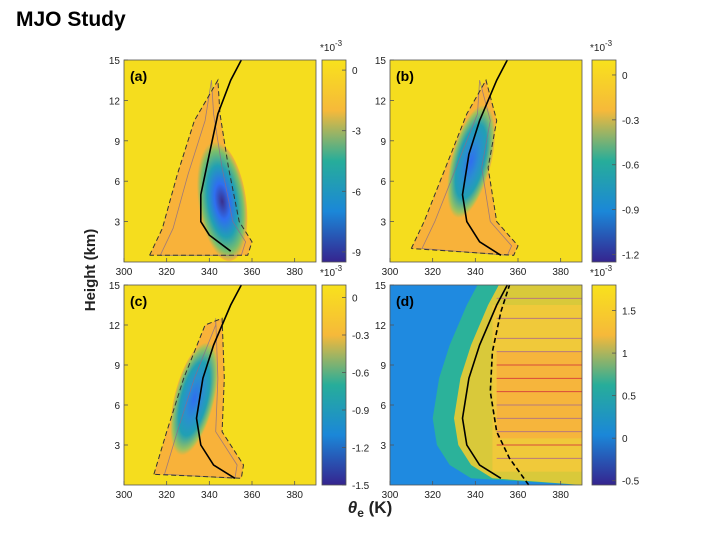  What do you see at coordinates (353, 507) in the screenshot?
I see `x-axis-symbol: θ` at bounding box center [353, 507].